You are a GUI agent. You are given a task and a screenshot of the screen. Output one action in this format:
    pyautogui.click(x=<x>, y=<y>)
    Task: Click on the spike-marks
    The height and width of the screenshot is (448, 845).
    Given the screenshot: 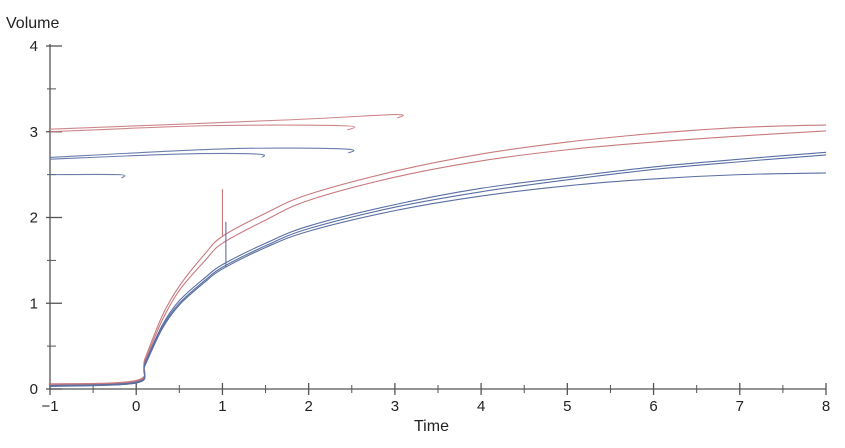 What is the action you would take?
    pyautogui.click(x=224, y=228)
    